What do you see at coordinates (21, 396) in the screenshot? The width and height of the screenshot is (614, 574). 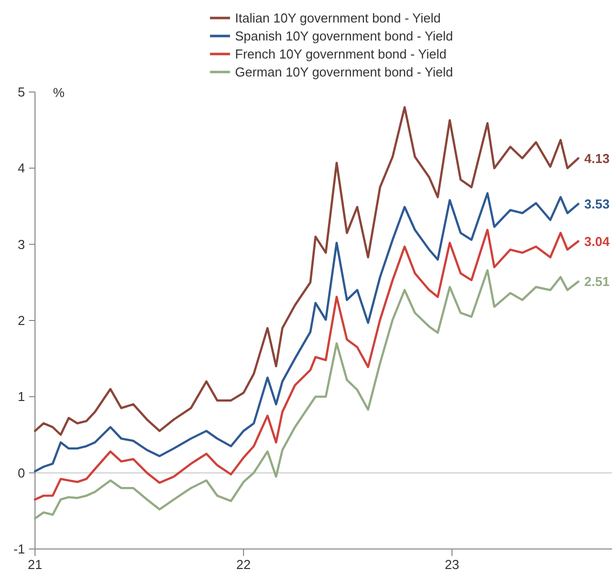 I see `y-tick-label: 1` at bounding box center [21, 396].